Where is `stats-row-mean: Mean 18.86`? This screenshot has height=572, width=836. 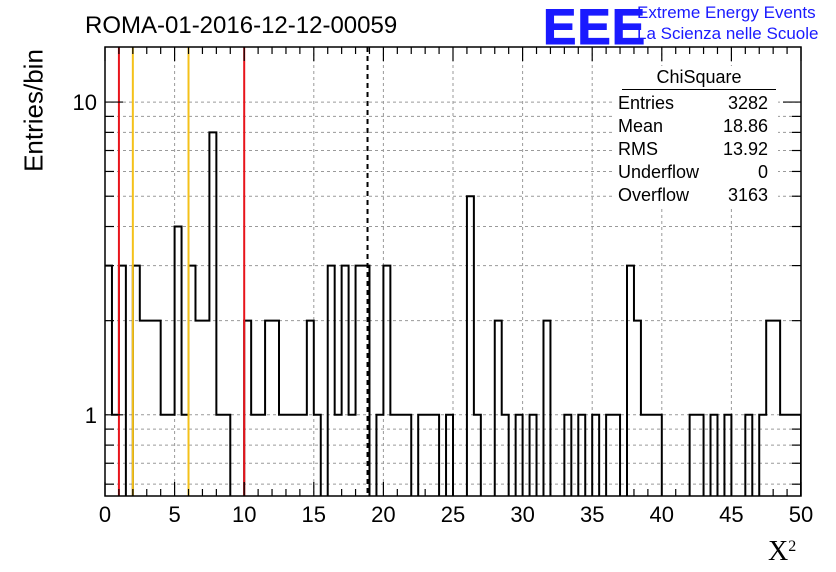
stats-row-mean: Mean 18.86 is located at coordinates (695, 126).